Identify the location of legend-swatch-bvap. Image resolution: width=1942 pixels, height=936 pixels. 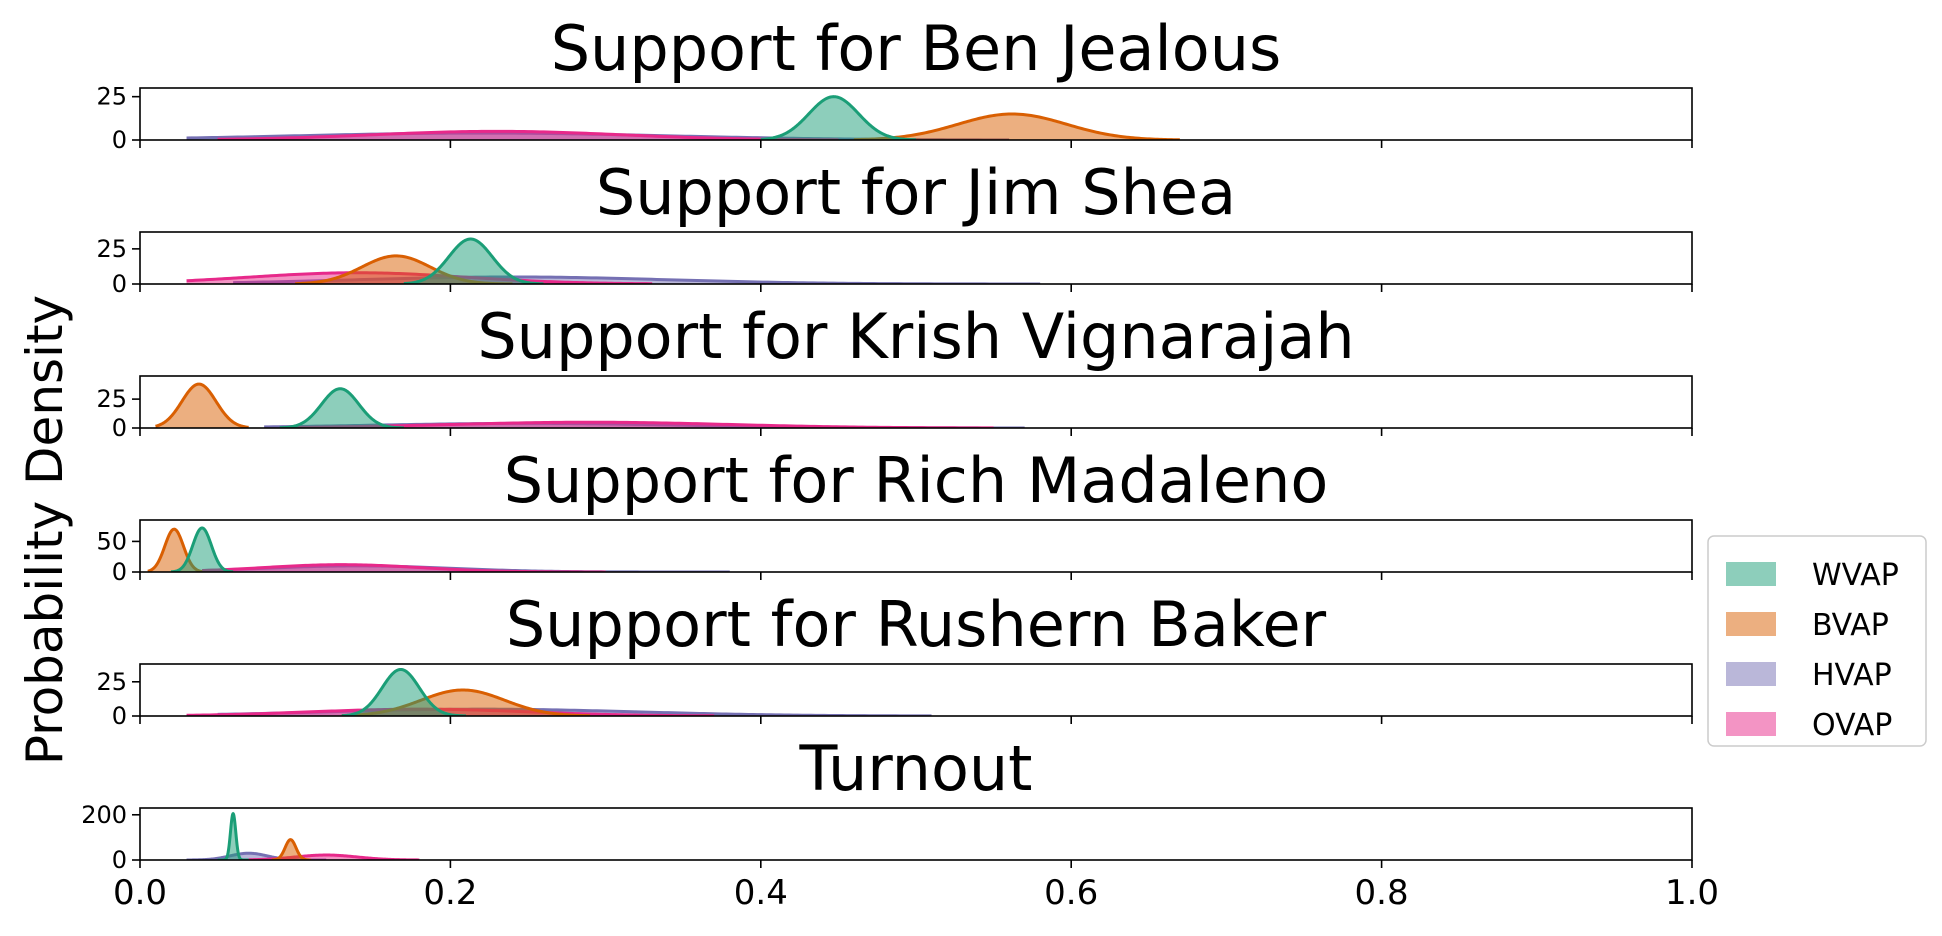
(1751, 624).